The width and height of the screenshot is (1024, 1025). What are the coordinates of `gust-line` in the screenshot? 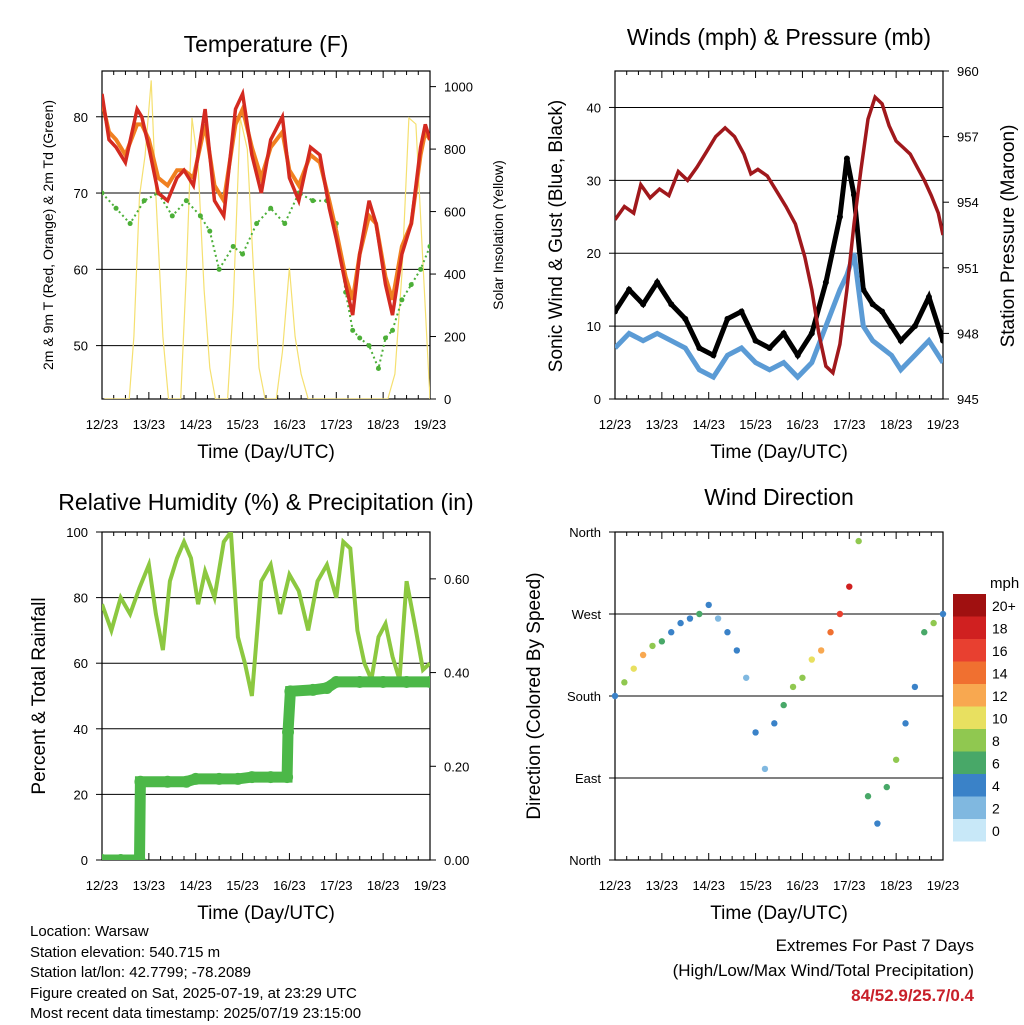 It's located at (779, 259).